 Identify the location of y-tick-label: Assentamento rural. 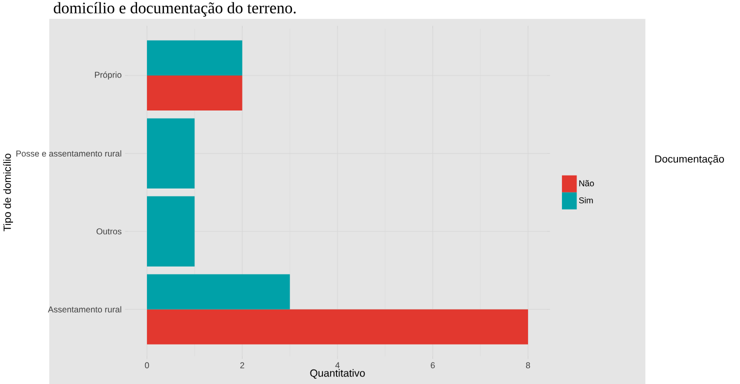
(85, 309).